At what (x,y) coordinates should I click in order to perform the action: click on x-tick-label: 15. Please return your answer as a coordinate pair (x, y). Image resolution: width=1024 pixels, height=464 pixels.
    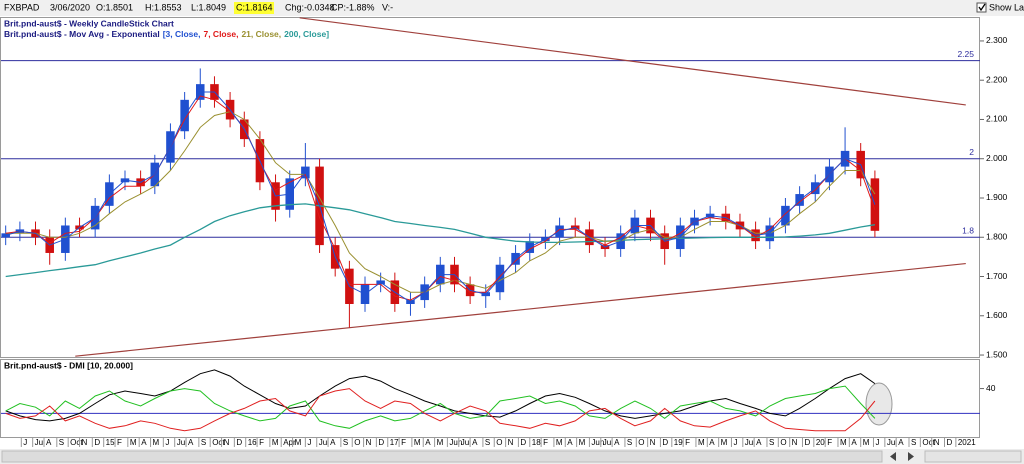
    Looking at the image, I should click on (110, 442).